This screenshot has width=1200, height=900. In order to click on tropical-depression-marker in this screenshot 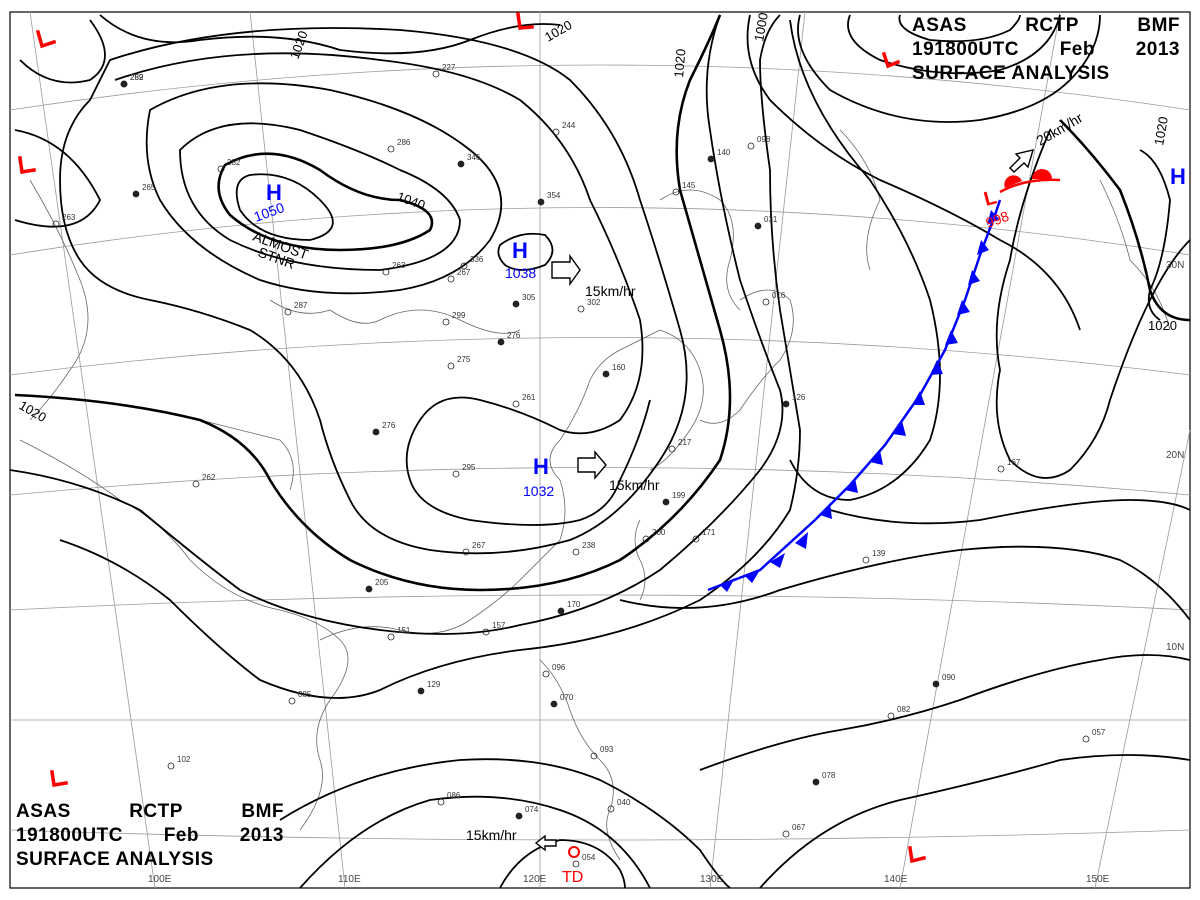, I will do `click(574, 852)`.